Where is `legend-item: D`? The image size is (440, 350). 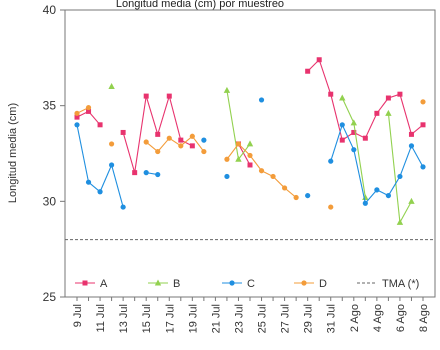 legend-item: D is located at coordinates (310, 284).